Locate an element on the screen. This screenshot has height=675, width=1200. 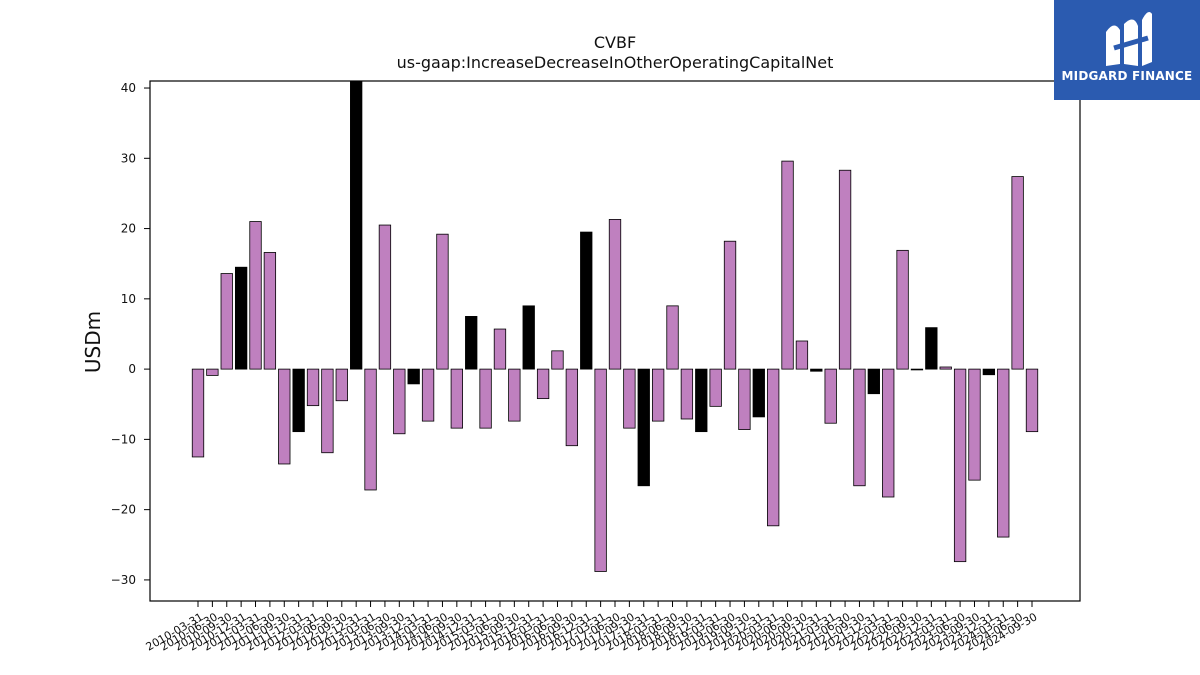
y-tick-label: 10 is located at coordinates (128, 299).